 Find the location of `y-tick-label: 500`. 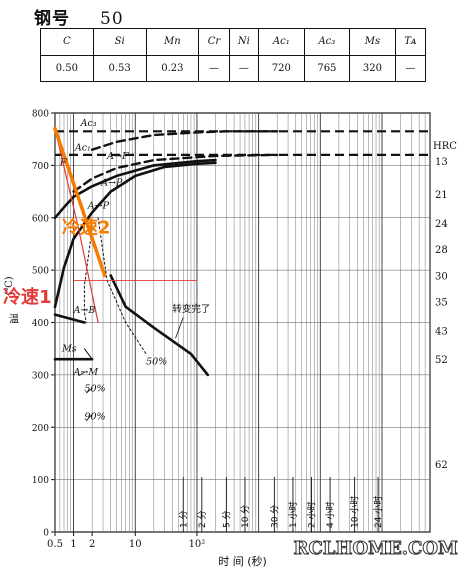

y-tick-label: 500 is located at coordinates (40, 272).